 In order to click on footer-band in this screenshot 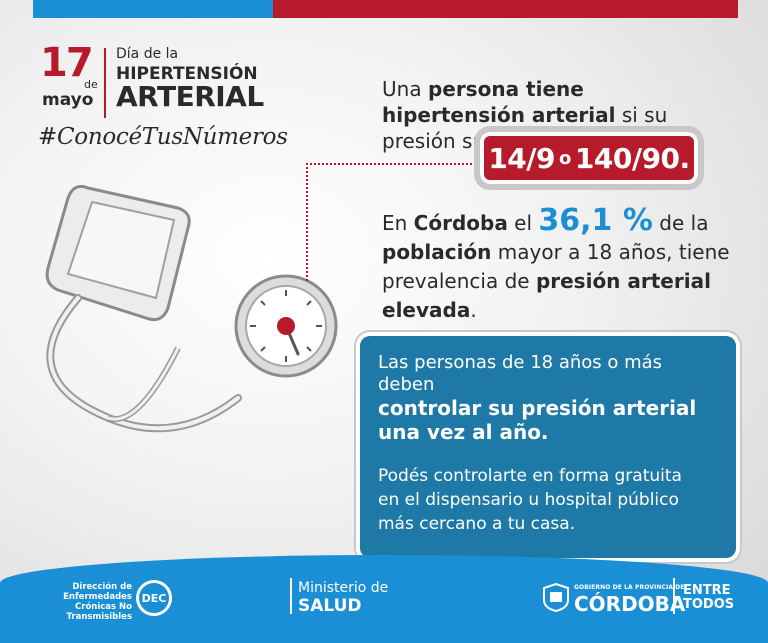, I will do `click(384, 599)`.